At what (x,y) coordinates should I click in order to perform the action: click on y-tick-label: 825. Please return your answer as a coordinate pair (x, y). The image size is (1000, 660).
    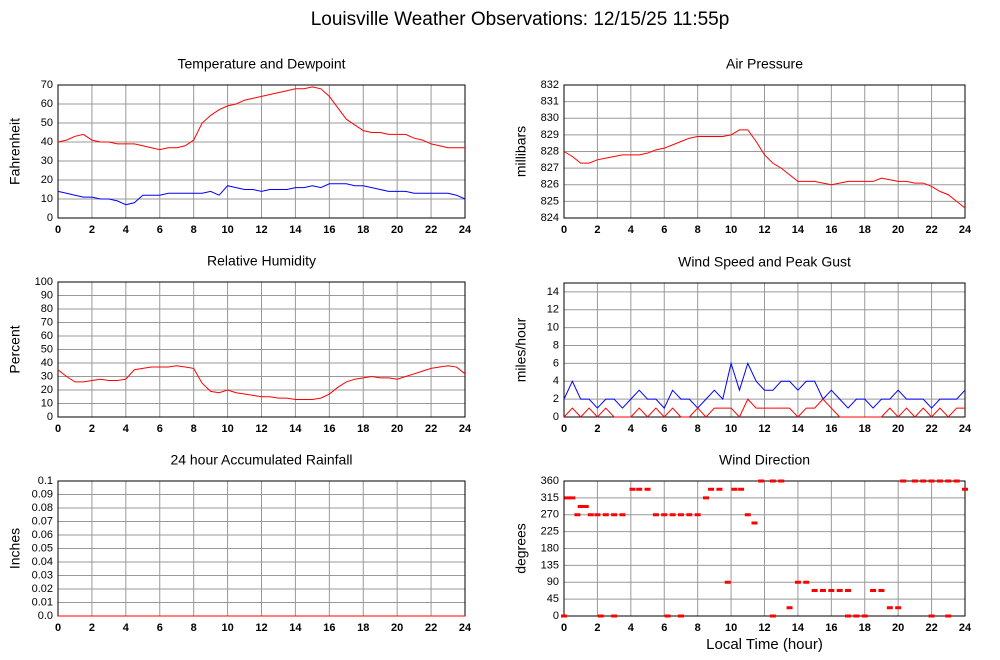
    Looking at the image, I should click on (550, 201).